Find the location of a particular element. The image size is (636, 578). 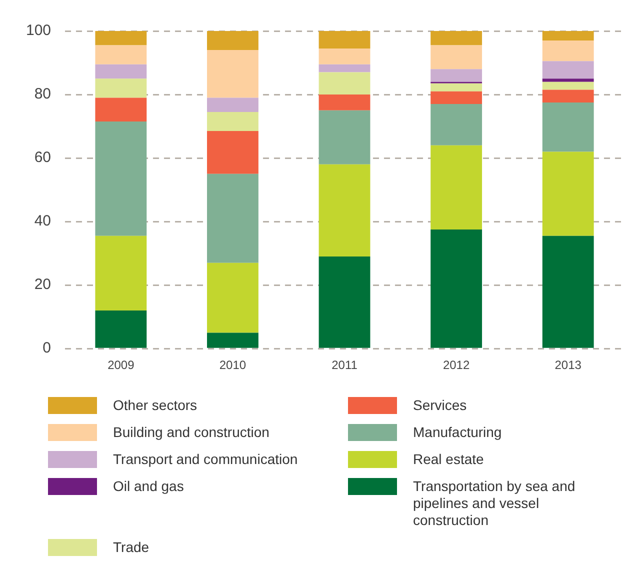

y-tick-label: 0 is located at coordinates (47, 348).